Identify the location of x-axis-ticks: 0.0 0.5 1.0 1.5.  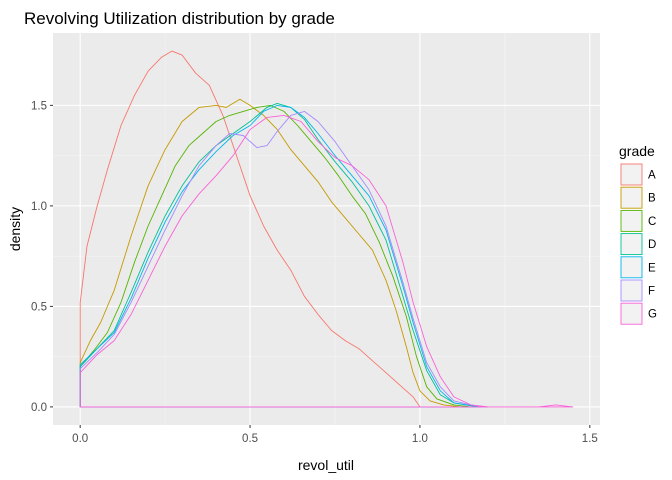
(335, 435).